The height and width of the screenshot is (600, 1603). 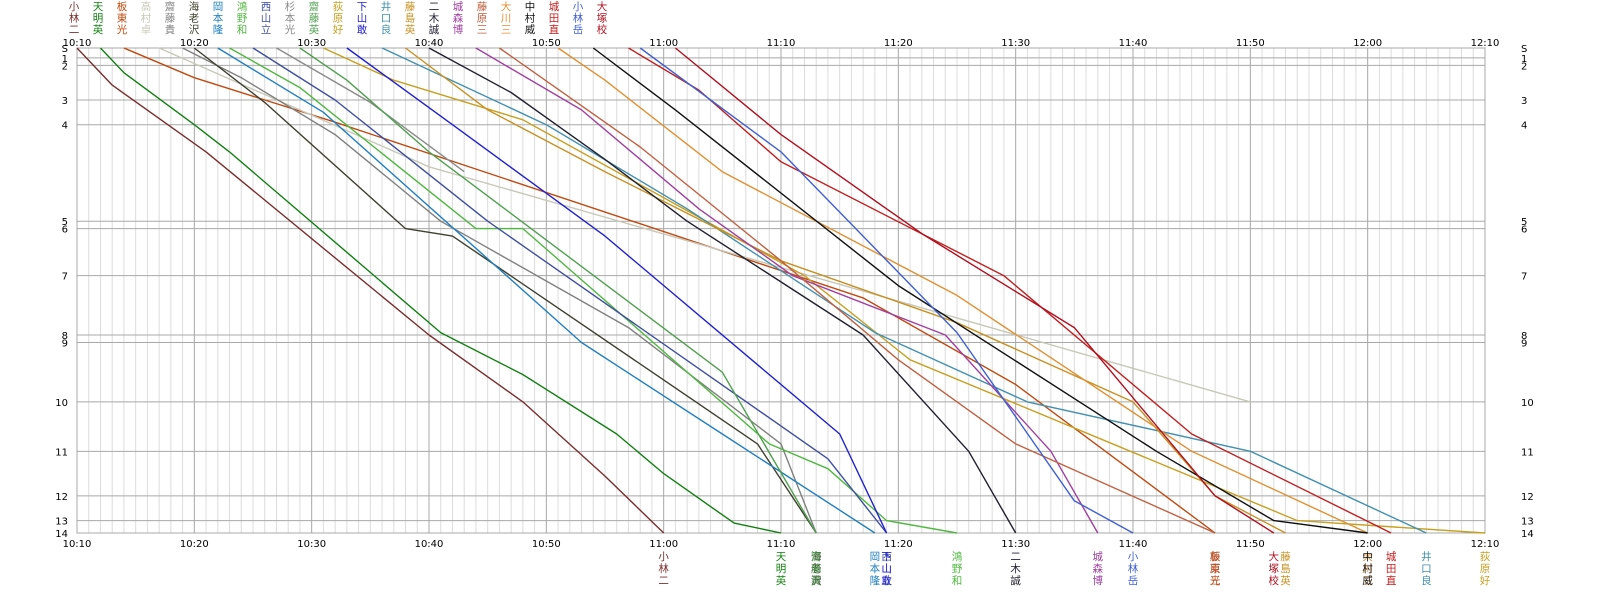 I want to click on x-tick-label-top: 11:10, so click(x=781, y=43).